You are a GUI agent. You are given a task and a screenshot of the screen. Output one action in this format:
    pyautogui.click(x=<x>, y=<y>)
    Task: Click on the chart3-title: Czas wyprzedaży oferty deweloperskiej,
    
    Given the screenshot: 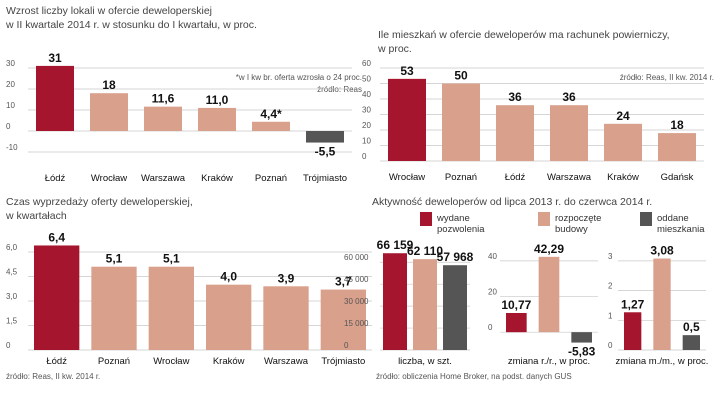 What is the action you would take?
    pyautogui.click(x=99, y=202)
    